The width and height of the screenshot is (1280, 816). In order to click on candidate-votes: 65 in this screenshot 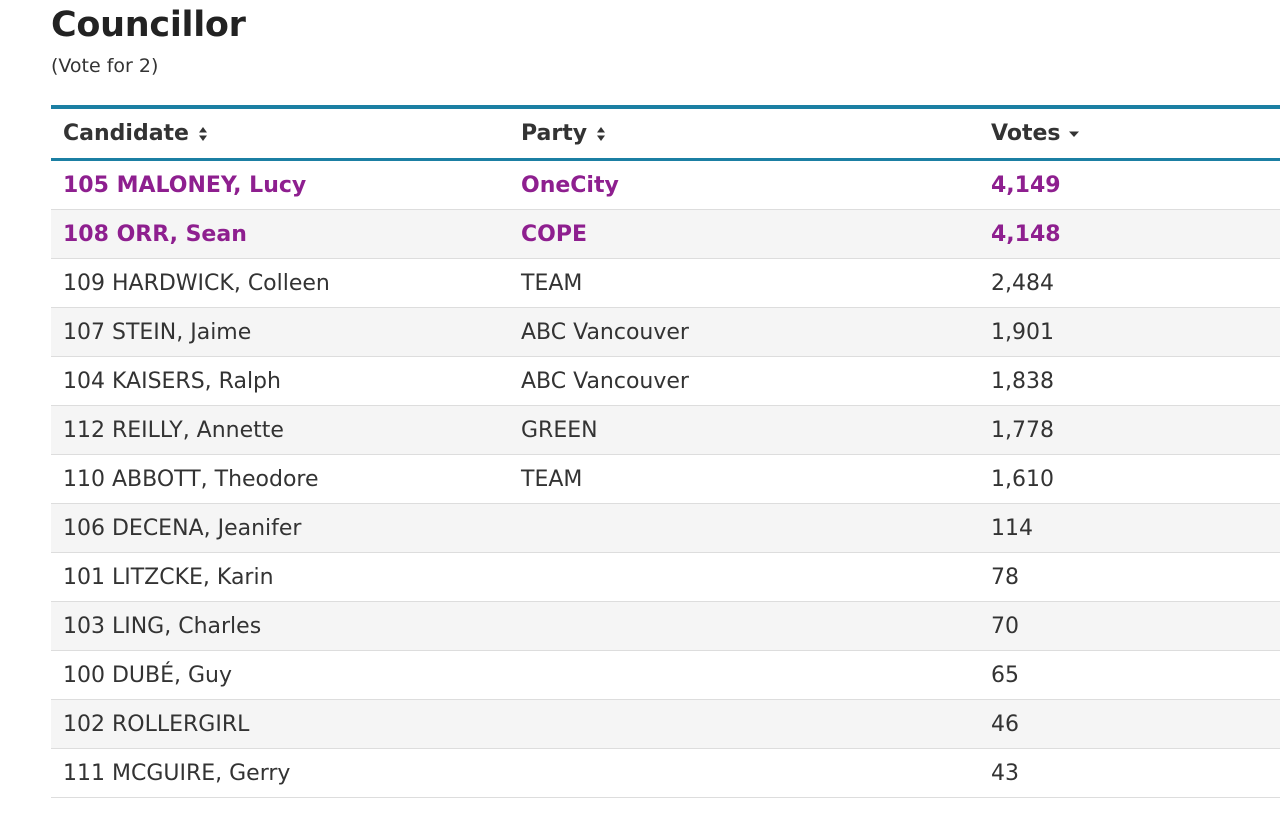, I will do `click(1005, 675)`.